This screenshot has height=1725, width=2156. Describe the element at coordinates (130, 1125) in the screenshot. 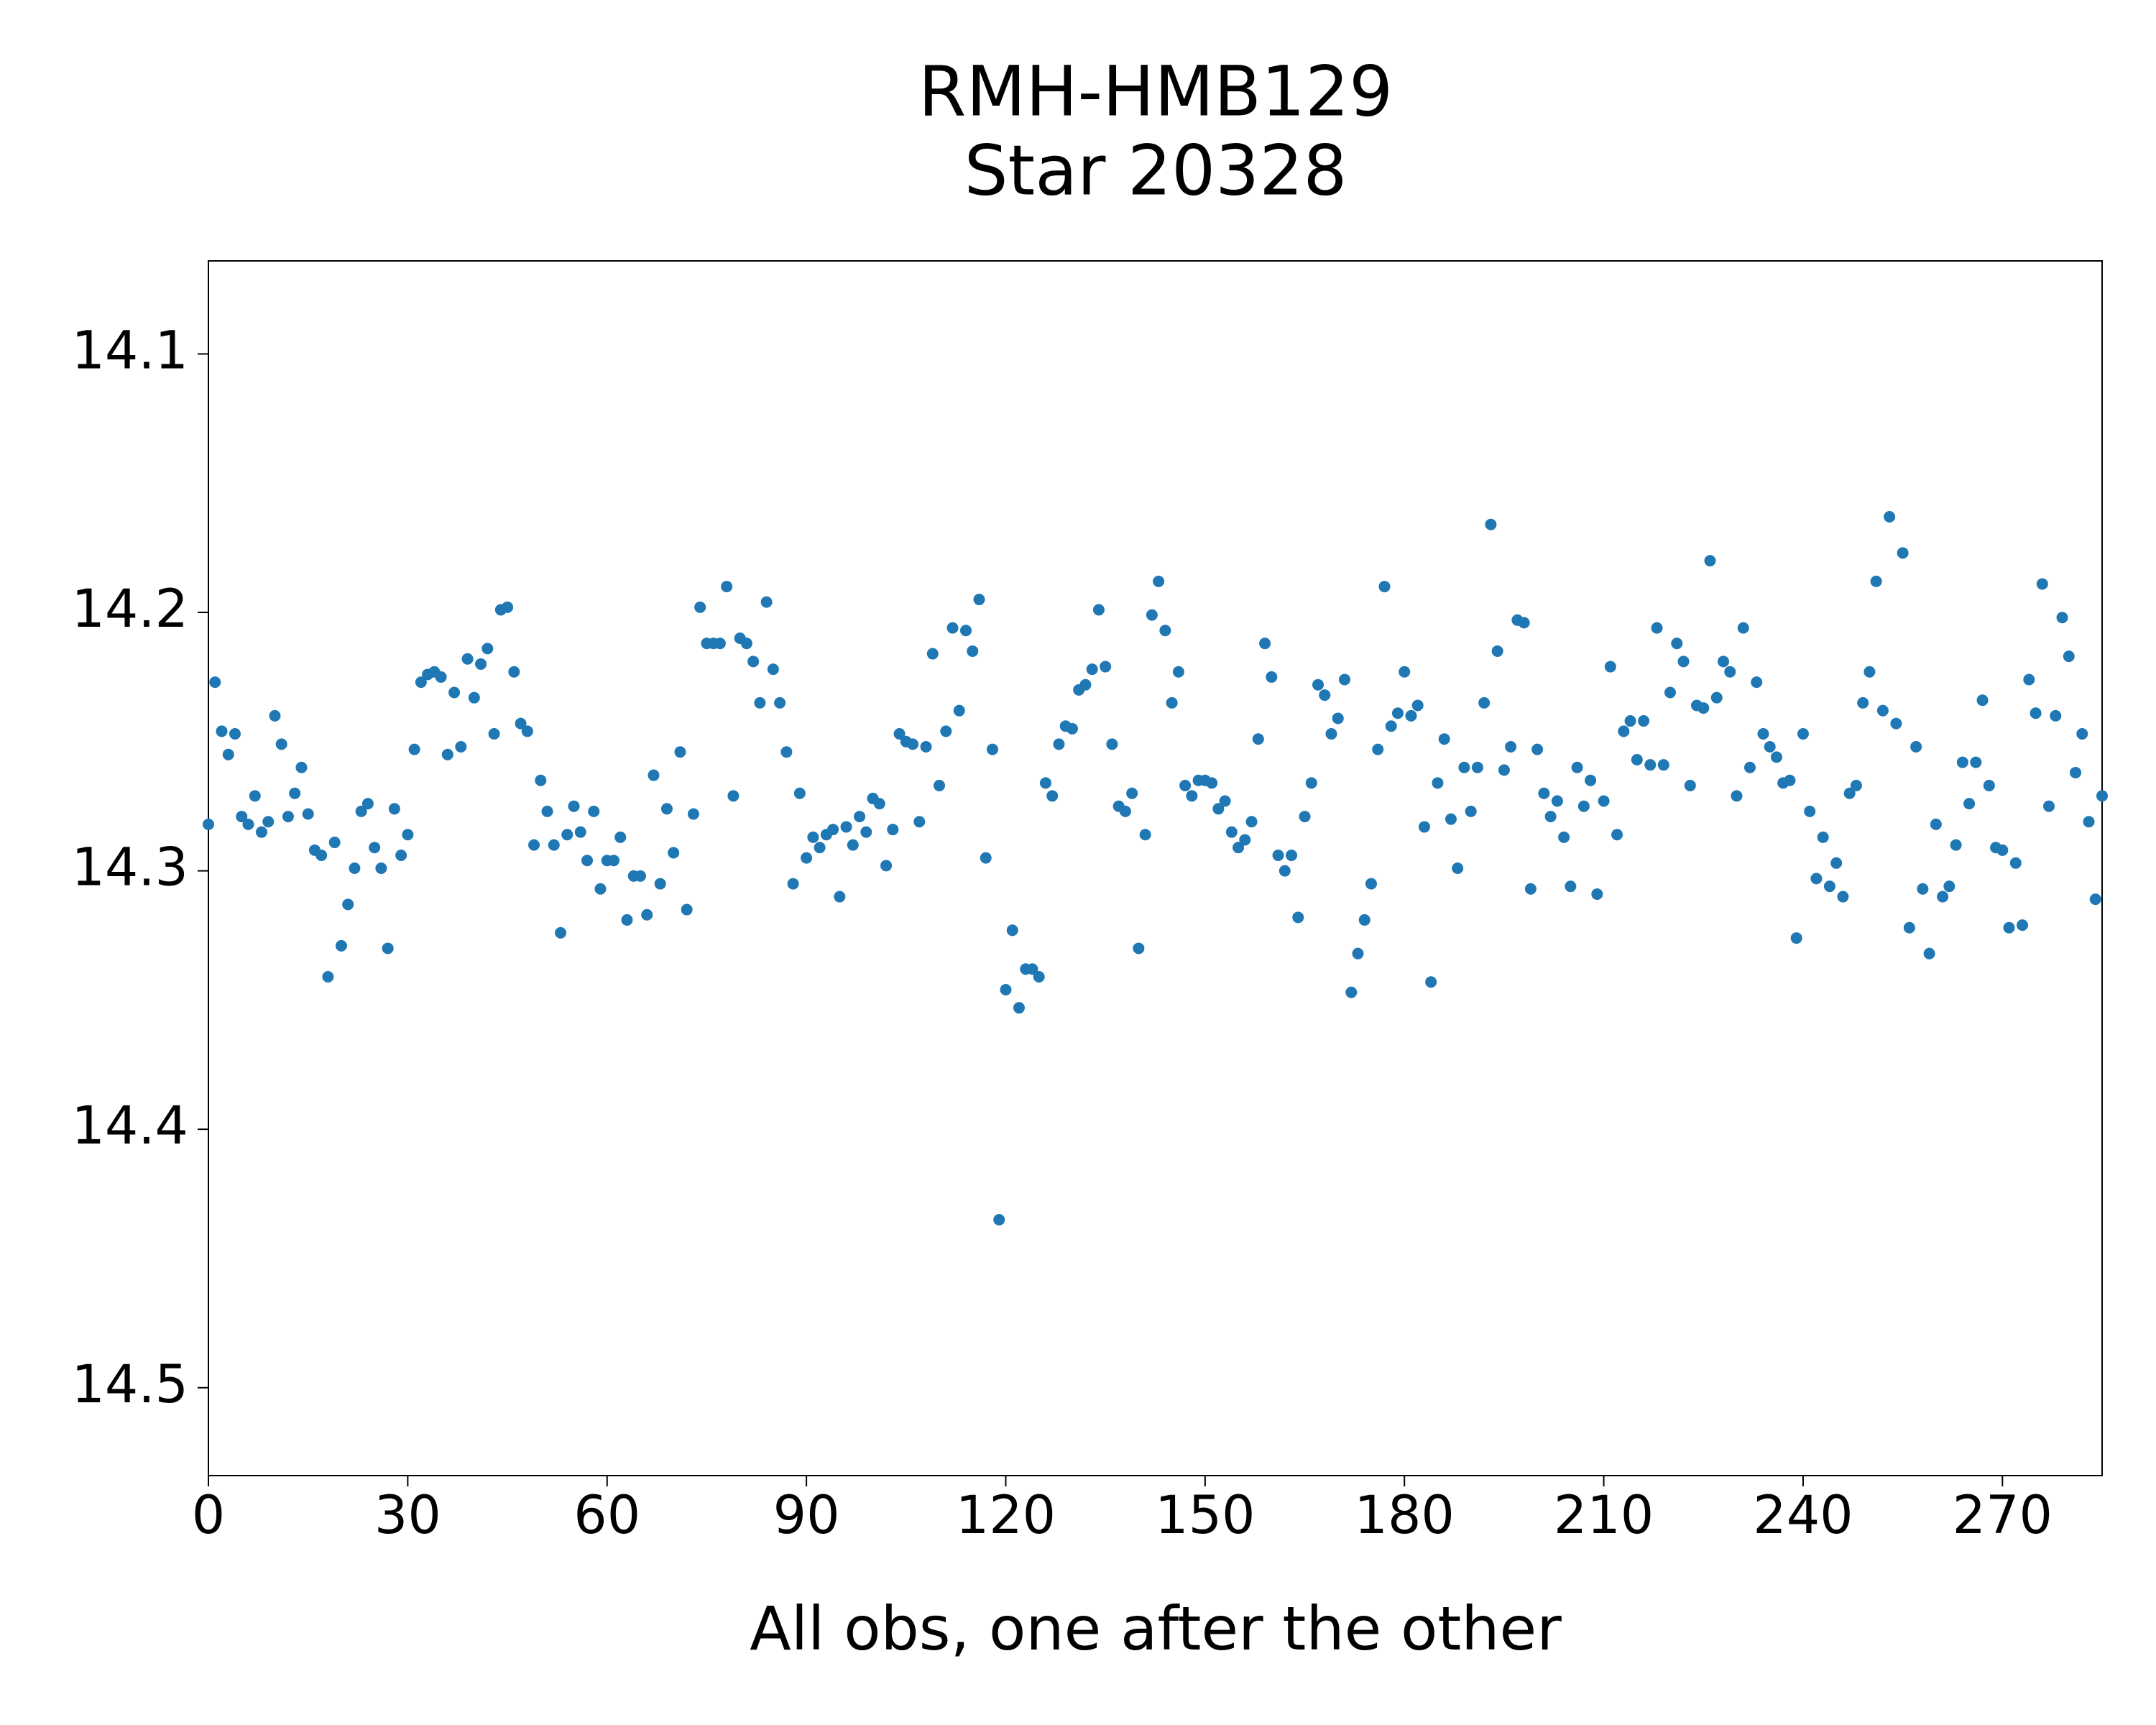

I see `y-tick-label: 14.4` at that location.